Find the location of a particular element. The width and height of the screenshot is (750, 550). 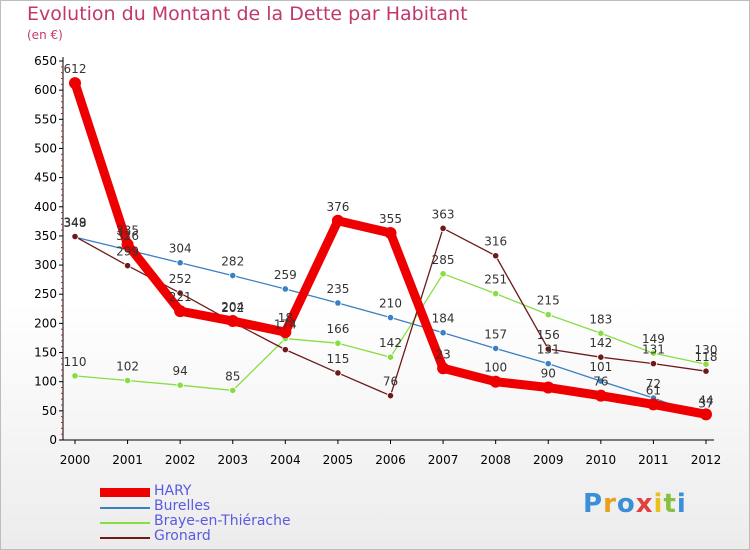

y-tick-label: 250 is located at coordinates (45, 294).